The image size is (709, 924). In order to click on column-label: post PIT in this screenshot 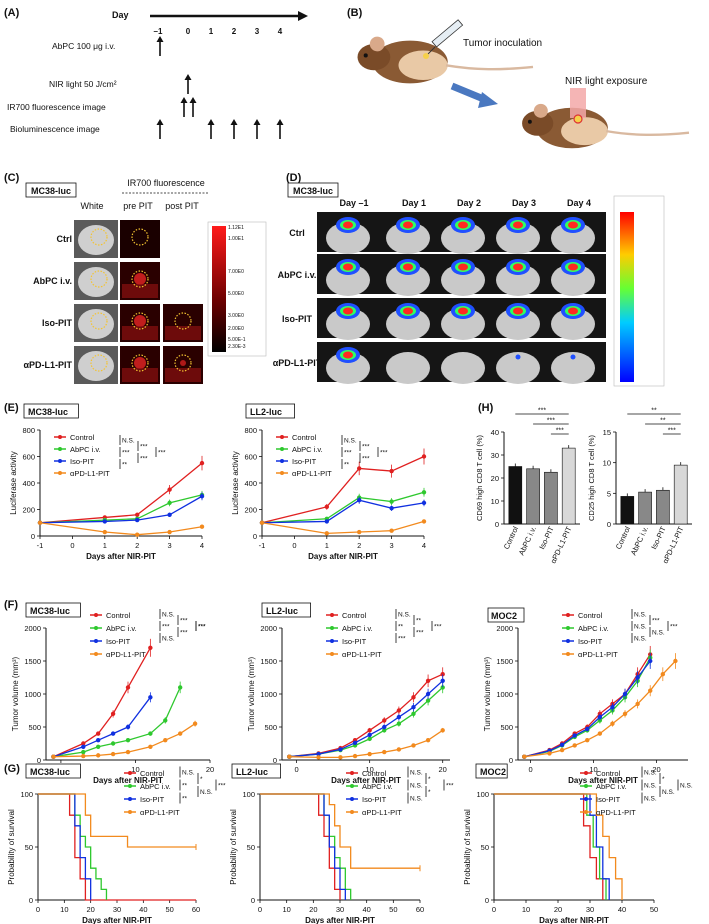, I will do `click(182, 206)`.